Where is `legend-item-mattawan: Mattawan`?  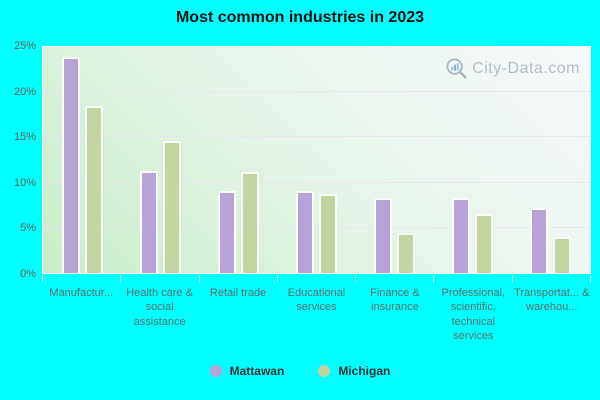 legend-item-mattawan: Mattawan is located at coordinates (247, 371).